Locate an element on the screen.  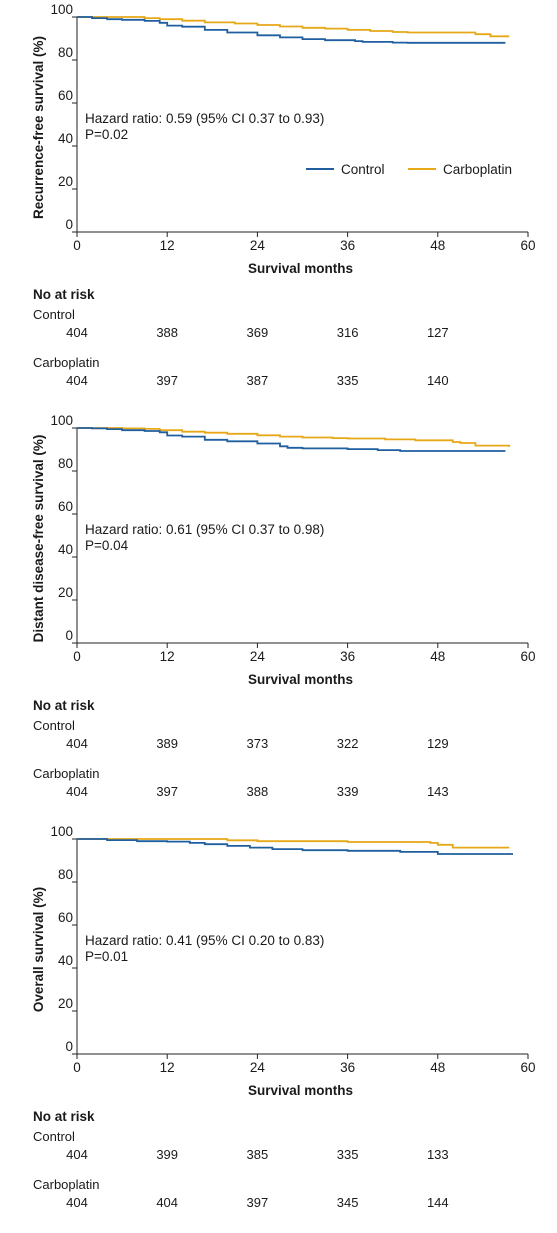
p-value-annotation: P=0.02 is located at coordinates (106, 134).